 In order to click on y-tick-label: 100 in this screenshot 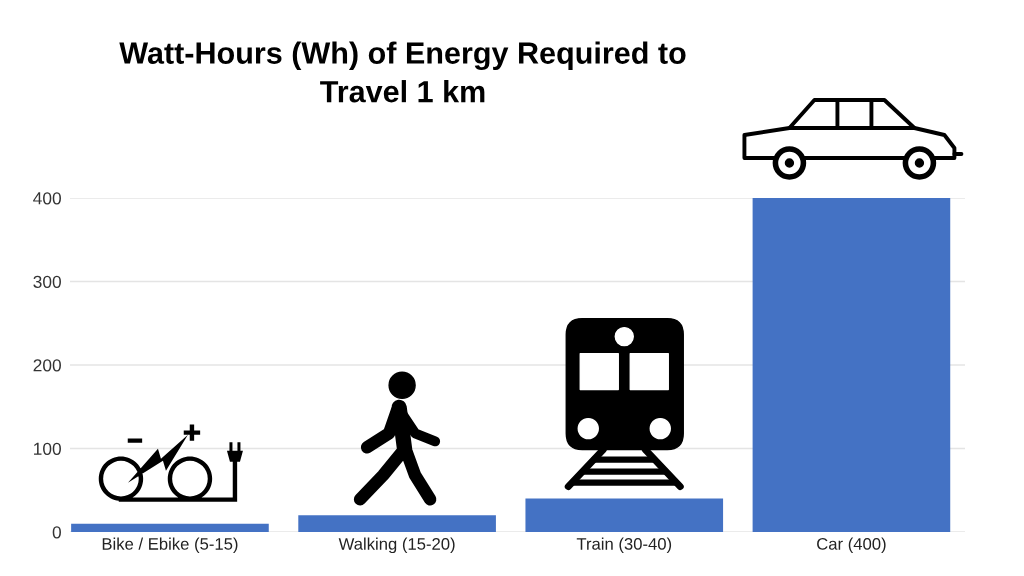, I will do `click(47, 448)`.